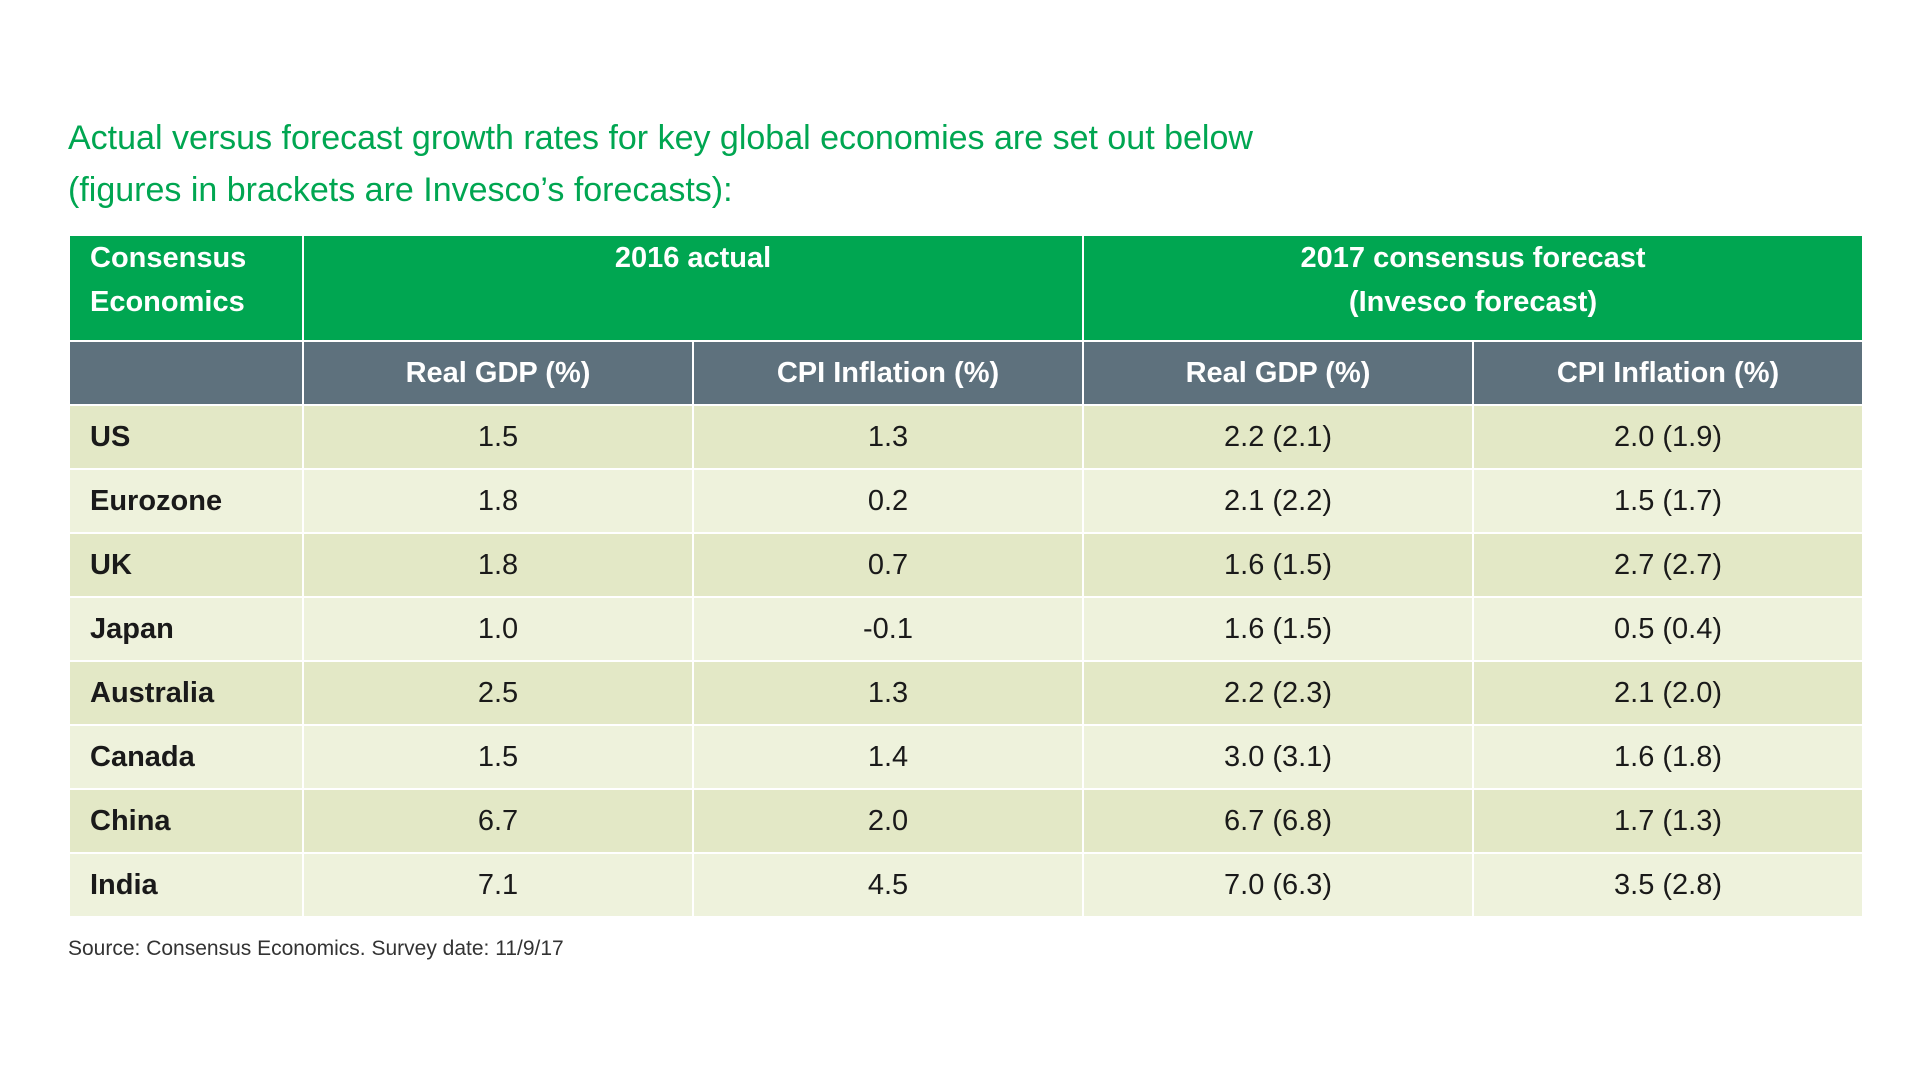  What do you see at coordinates (888, 821) in the screenshot?
I see `cpi-2016-cell: 2.0` at bounding box center [888, 821].